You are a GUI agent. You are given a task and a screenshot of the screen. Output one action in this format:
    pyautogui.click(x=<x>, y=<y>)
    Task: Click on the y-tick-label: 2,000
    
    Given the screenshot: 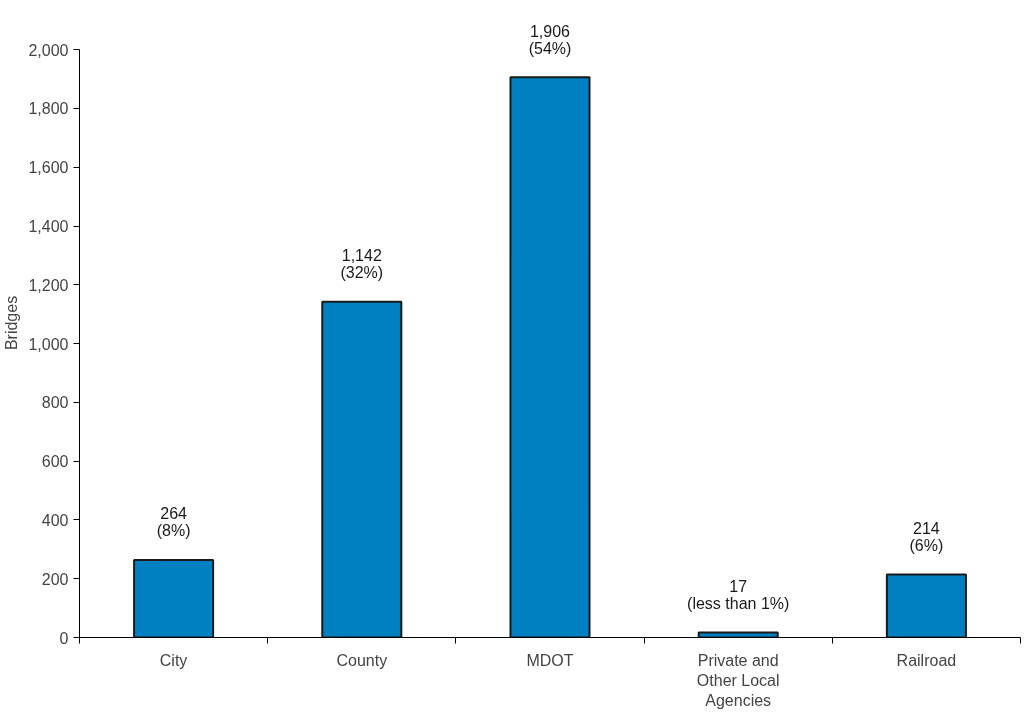 What is the action you would take?
    pyautogui.click(x=48, y=50)
    